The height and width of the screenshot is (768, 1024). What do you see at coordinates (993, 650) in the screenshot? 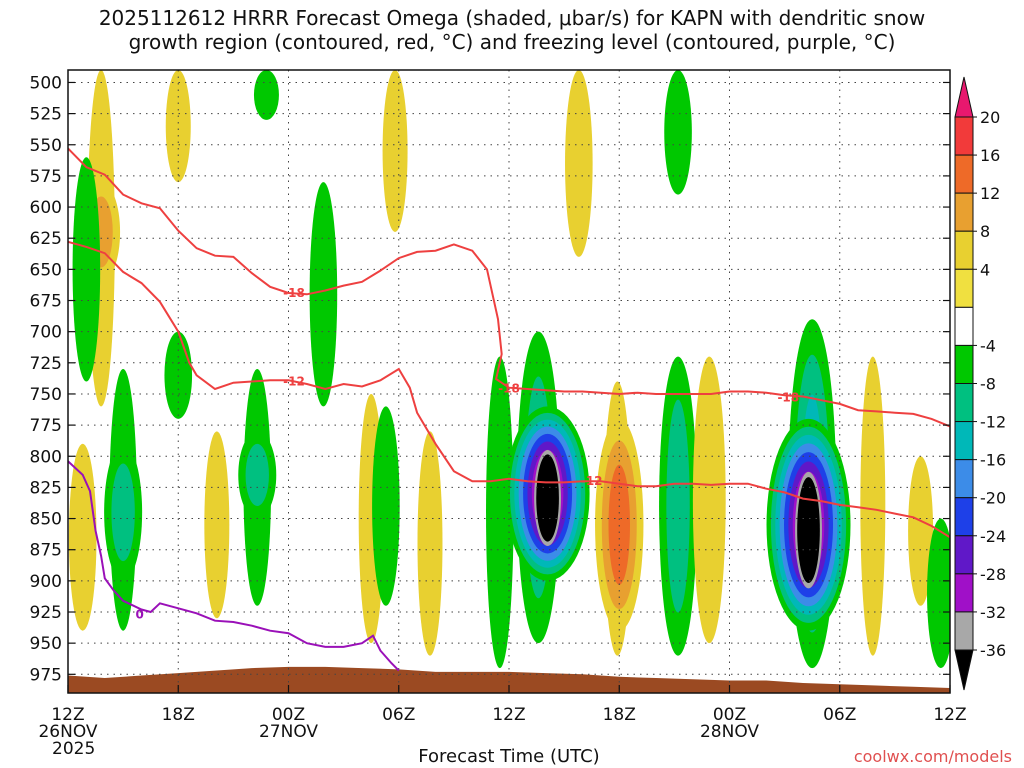
I see `colorbar-label: -36` at bounding box center [993, 650].